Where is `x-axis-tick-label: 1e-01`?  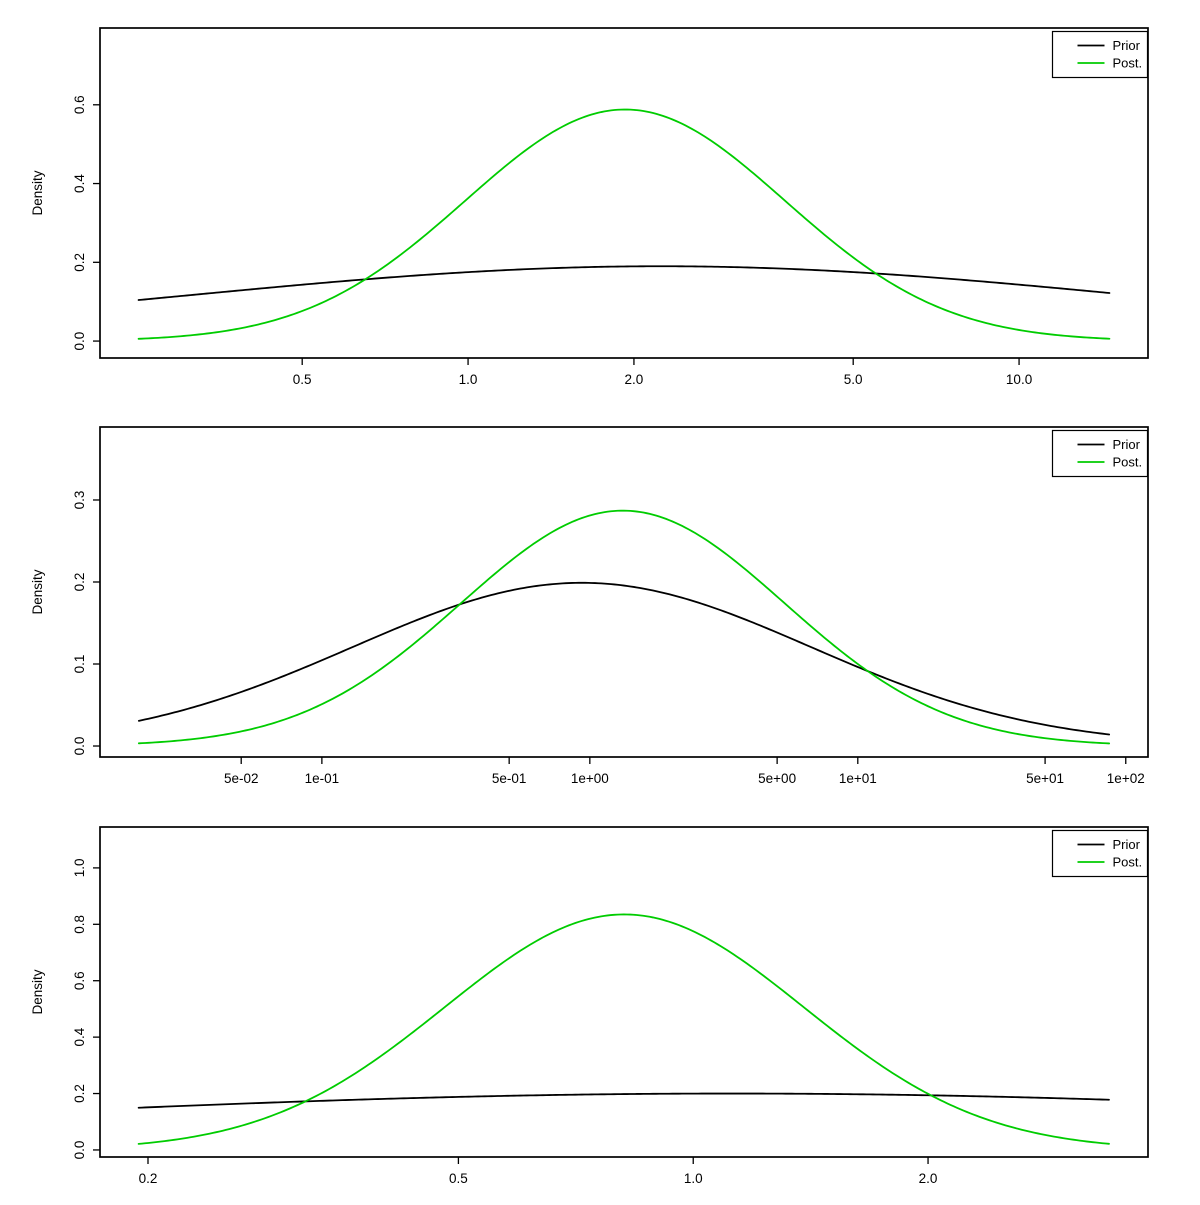
x-axis-tick-label: 1e-01 is located at coordinates (322, 778).